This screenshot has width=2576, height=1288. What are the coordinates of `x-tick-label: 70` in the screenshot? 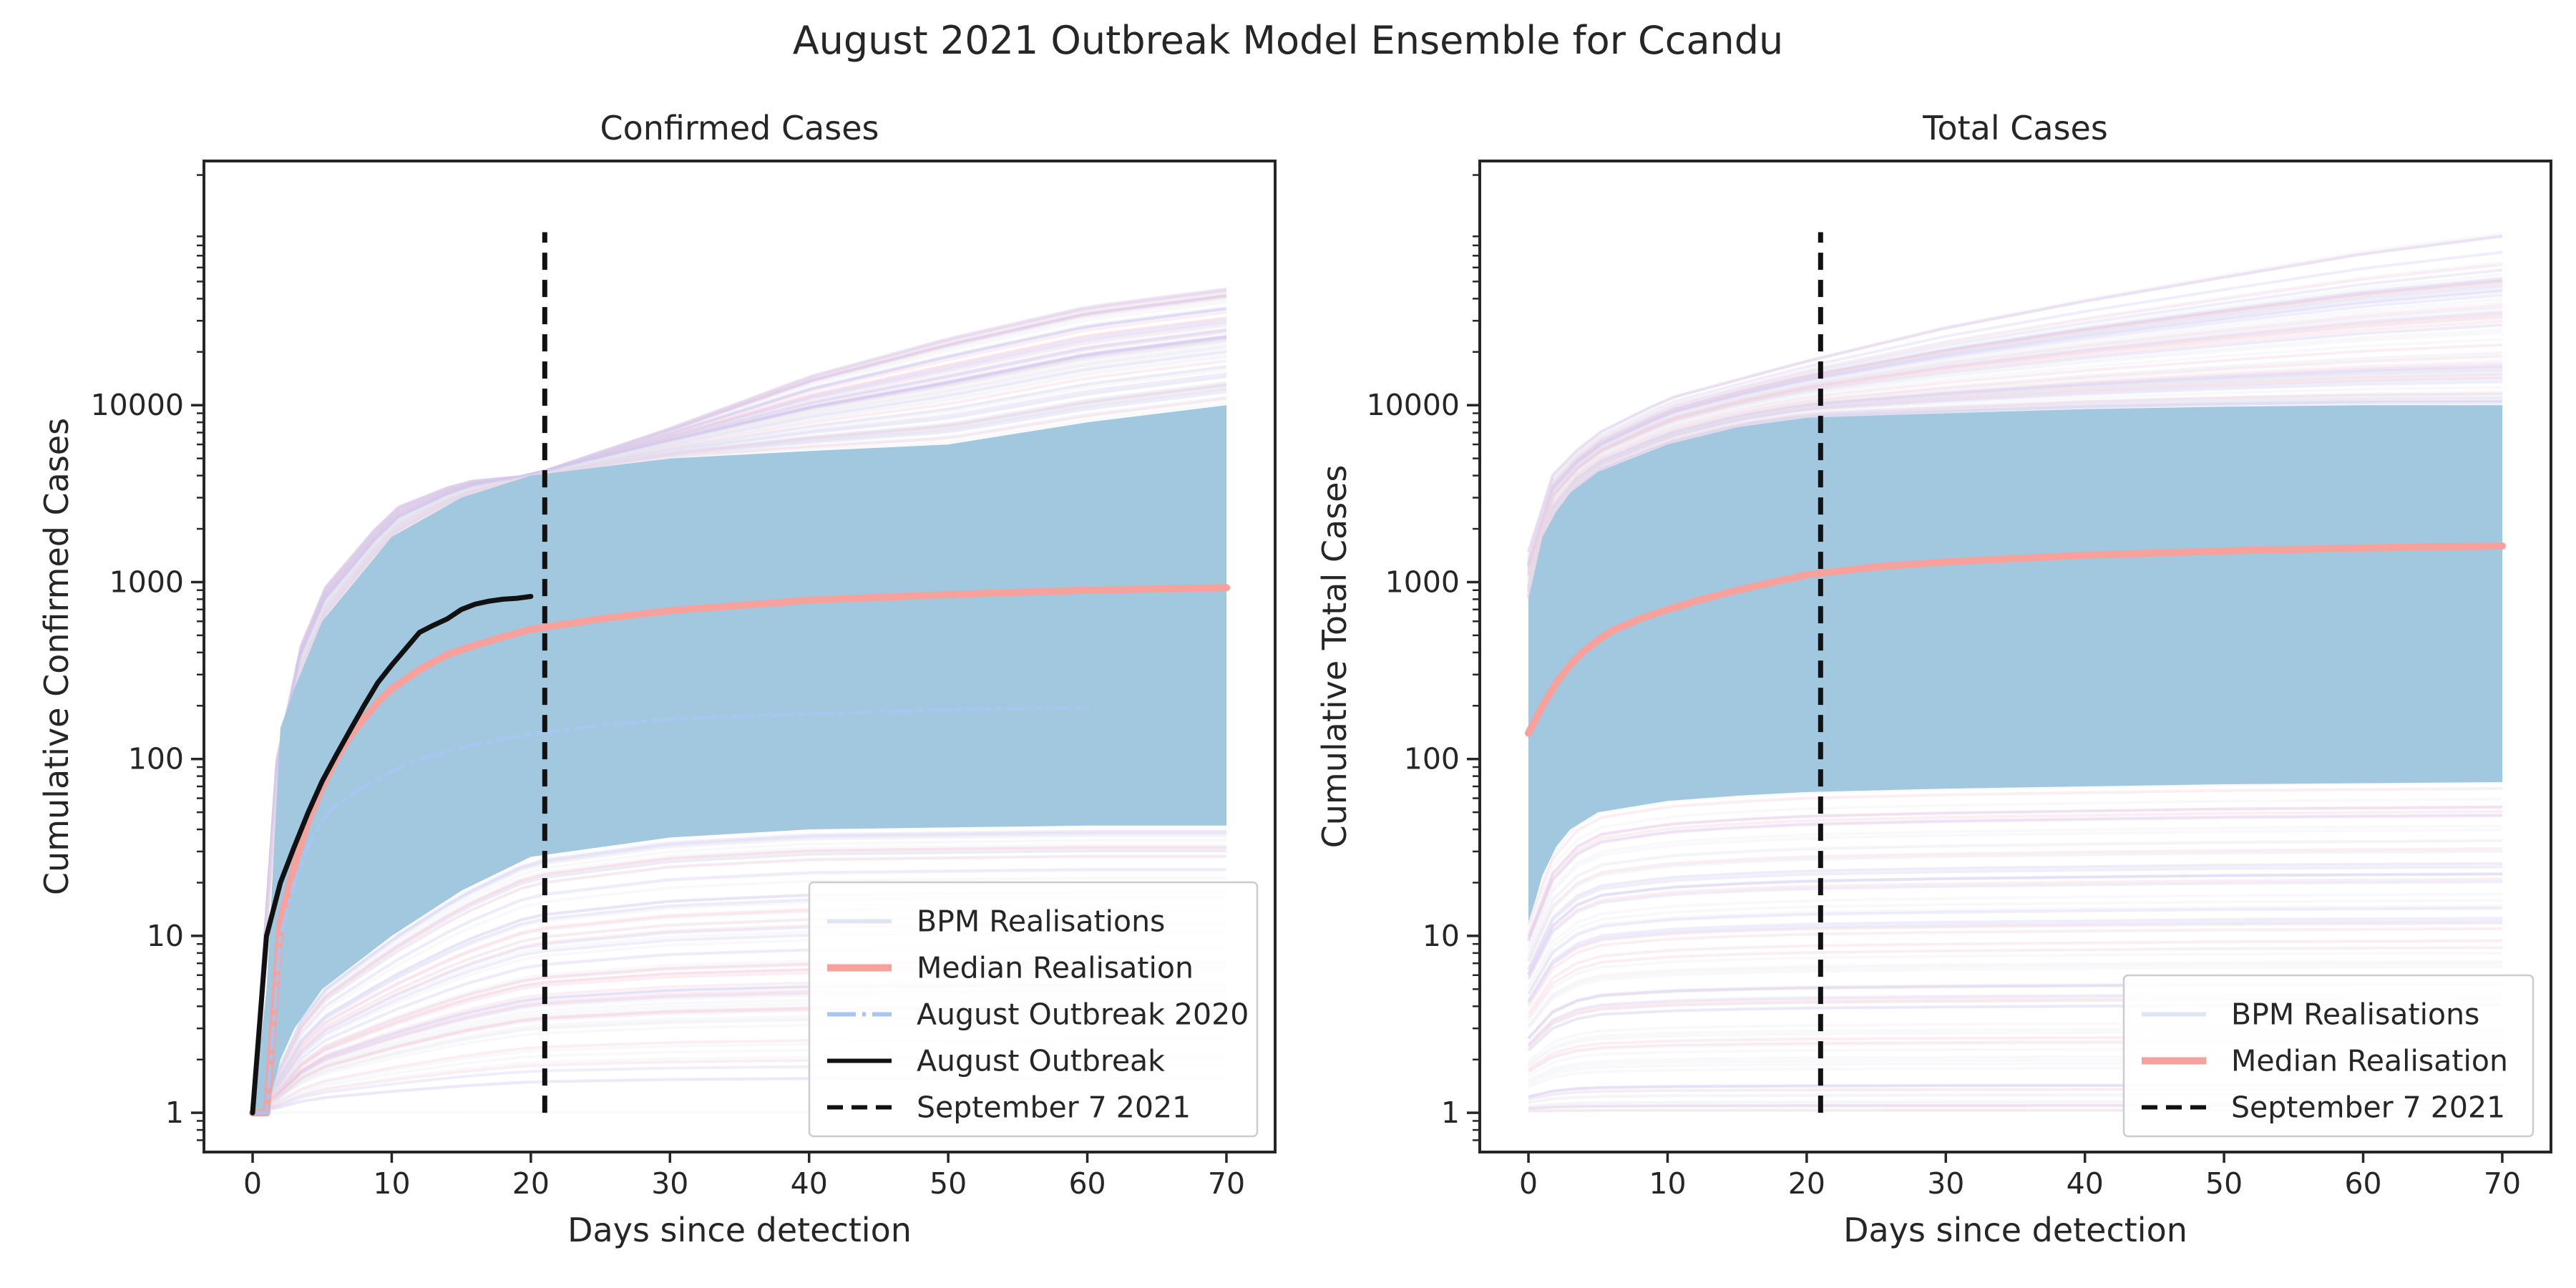 It's located at (1226, 1183).